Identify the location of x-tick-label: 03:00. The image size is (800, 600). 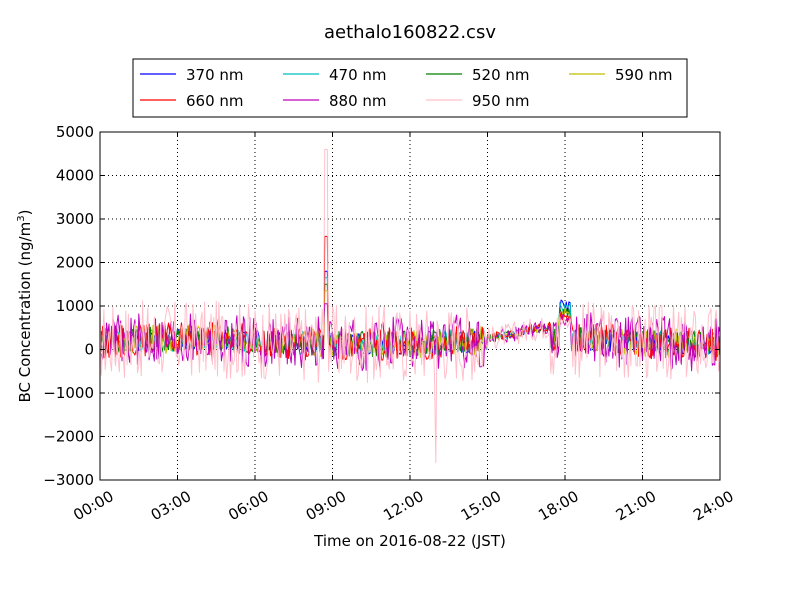
(171, 505).